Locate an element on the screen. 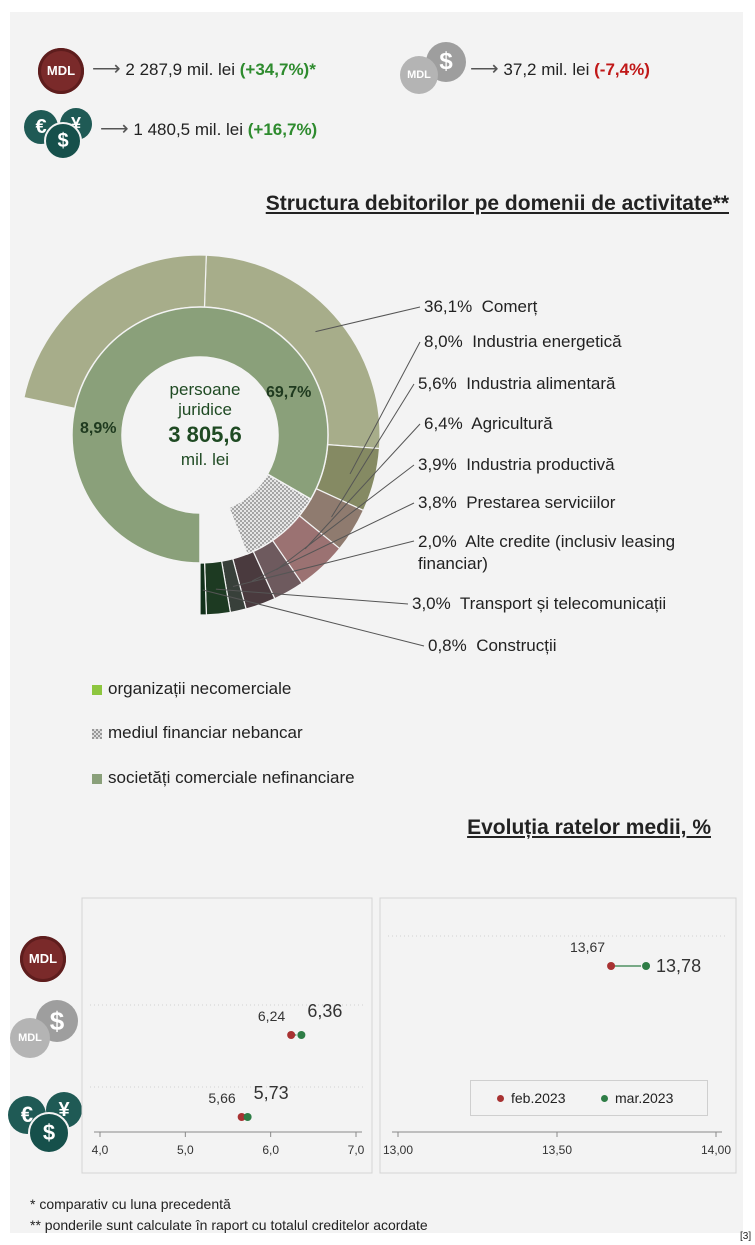 The height and width of the screenshot is (1245, 755). name-comert: Comerț is located at coordinates (509, 306).